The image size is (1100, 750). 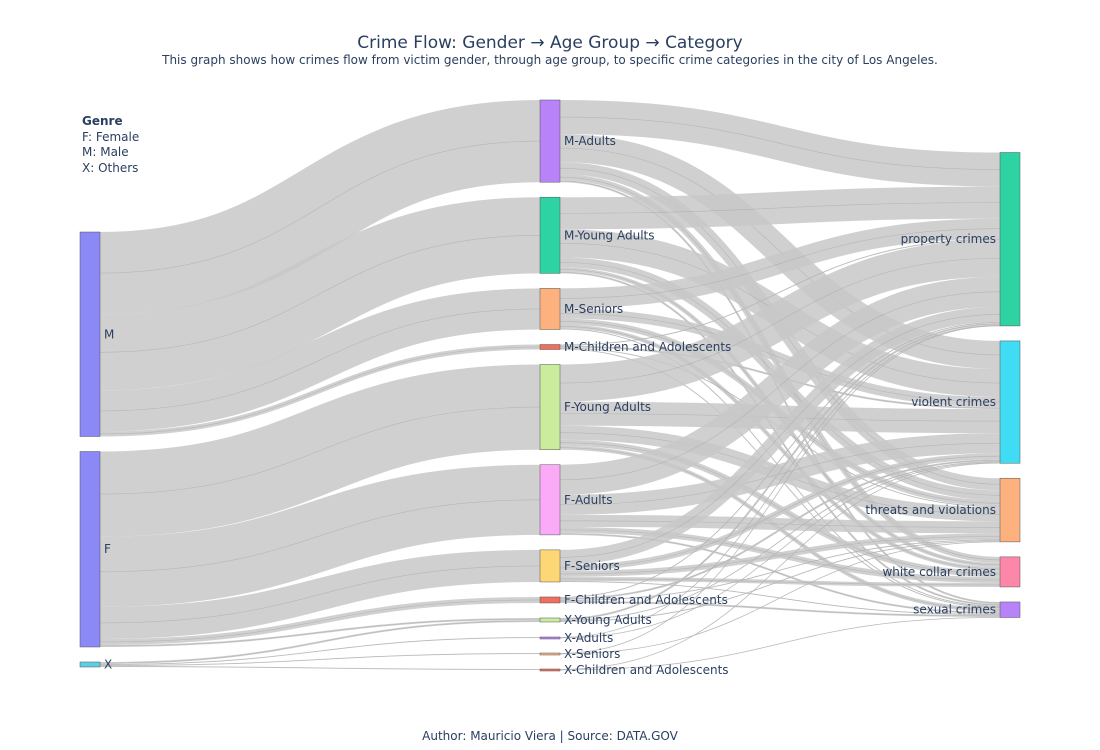 I want to click on sankey-node-label-x-seniors: X-Seniors, so click(x=592, y=654).